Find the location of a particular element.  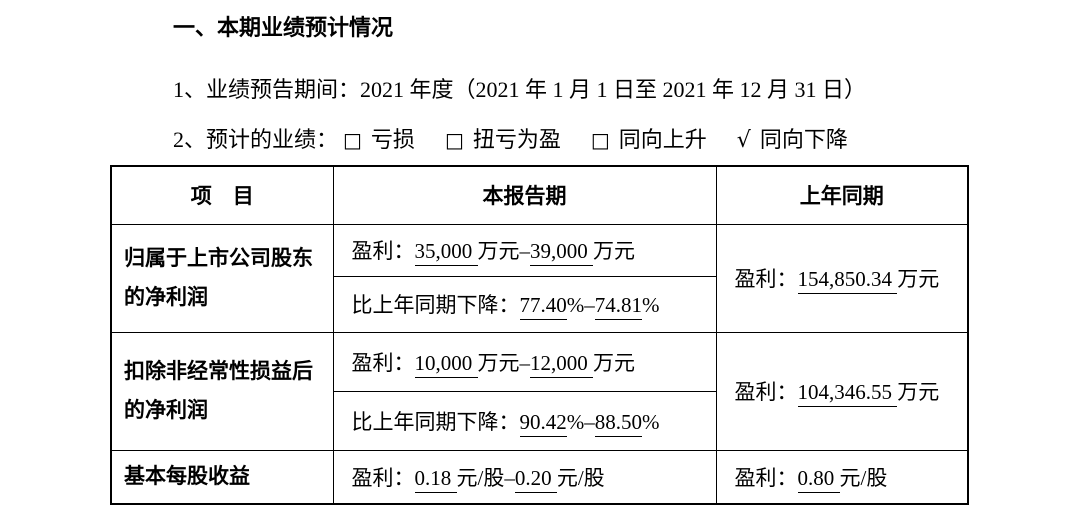

row3-prior-eps-cell: 盈利：0.80 元/股 is located at coordinates (842, 477).